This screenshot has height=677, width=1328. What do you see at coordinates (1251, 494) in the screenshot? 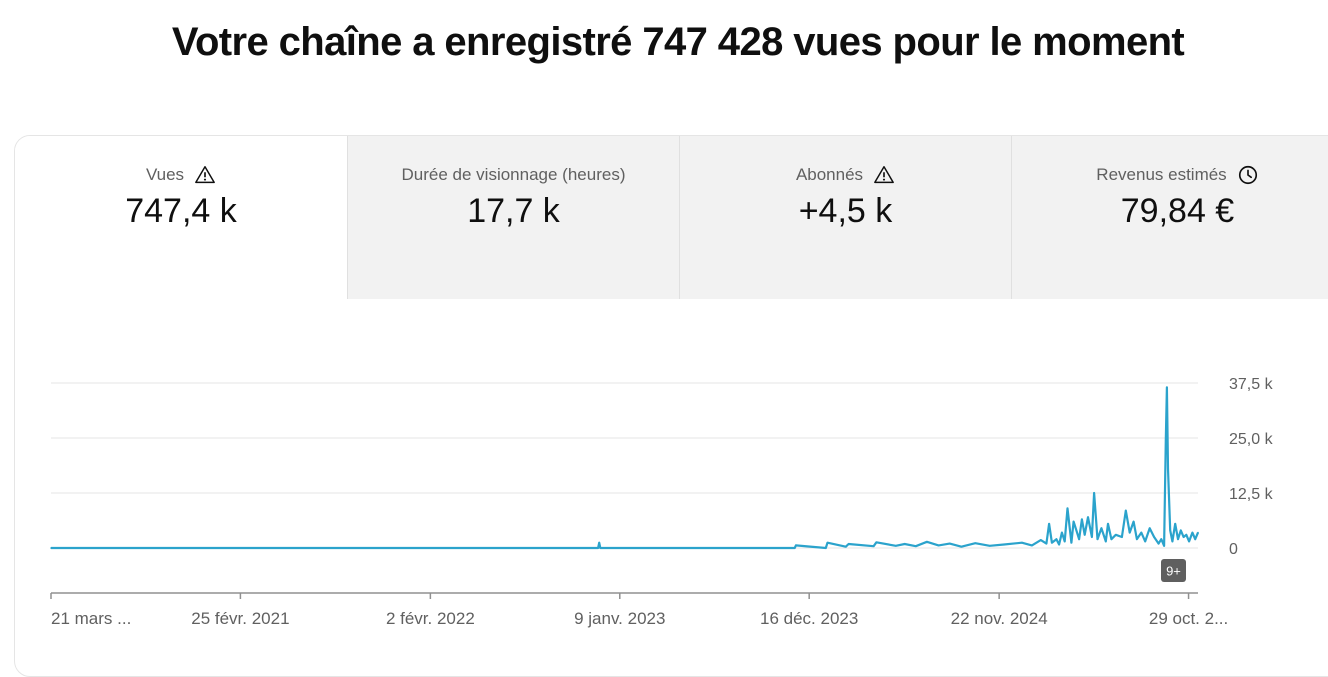
I see `y-tick-label: 12,5 k` at bounding box center [1251, 494].